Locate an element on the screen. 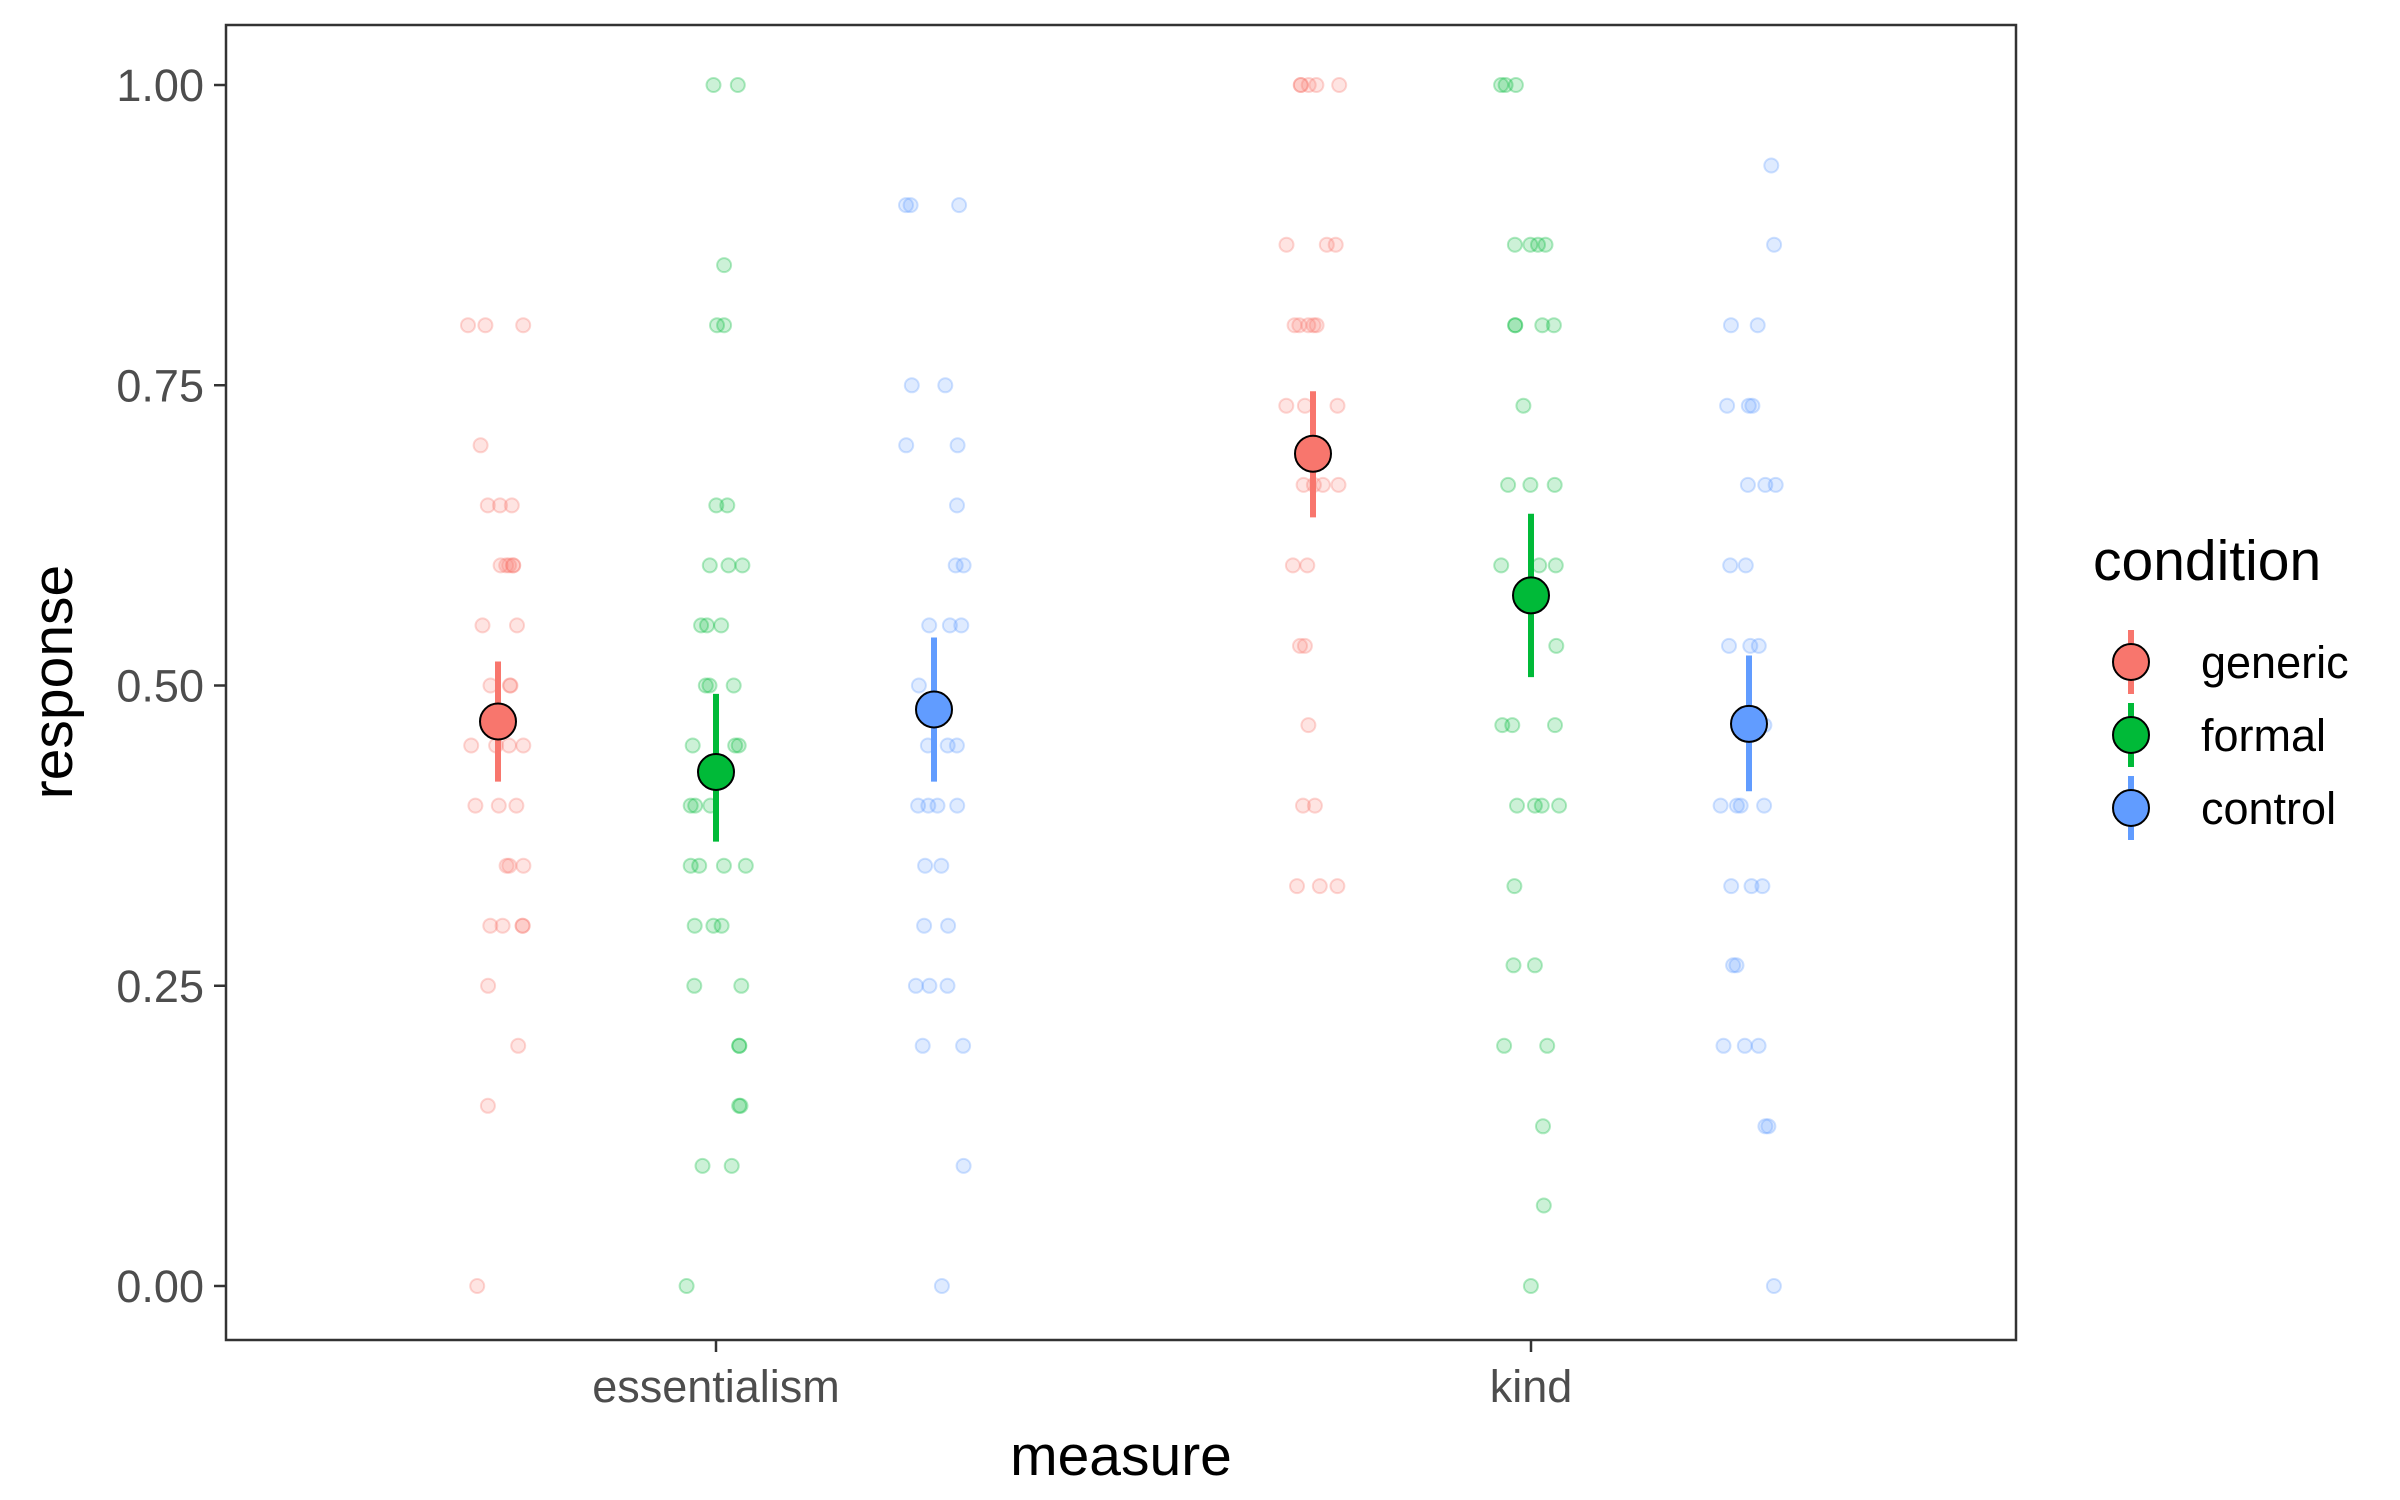  x-tick-label: kind is located at coordinates (1531, 1386).